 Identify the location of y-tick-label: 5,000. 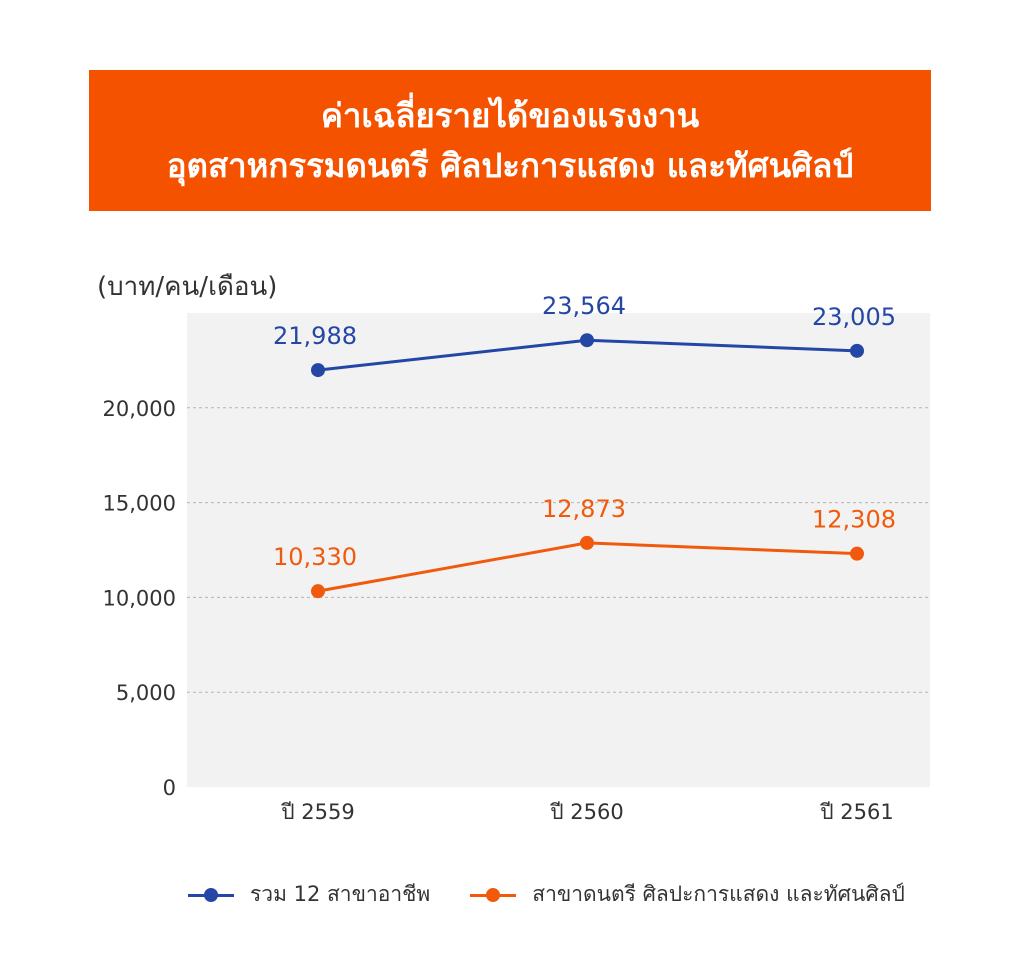
(146, 693).